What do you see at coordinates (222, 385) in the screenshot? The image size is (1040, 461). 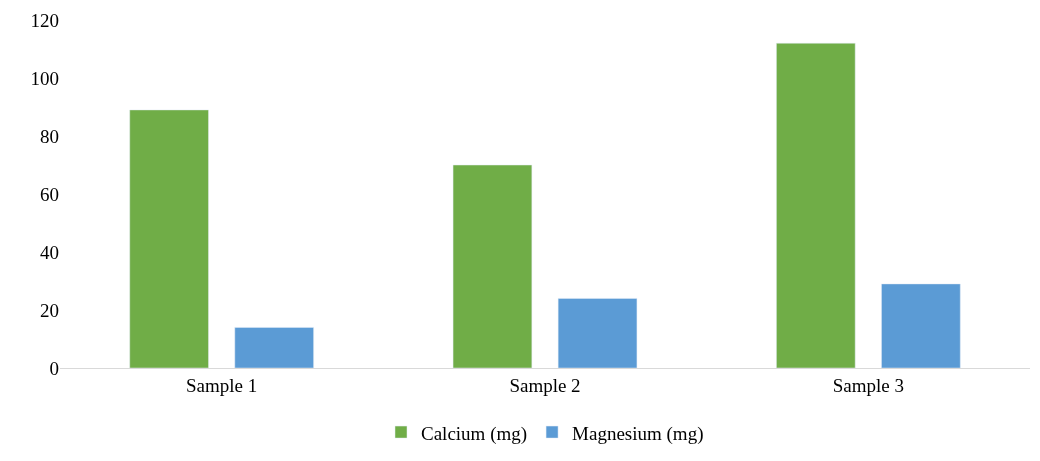 I see `x-tick-label: Sample 1` at bounding box center [222, 385].